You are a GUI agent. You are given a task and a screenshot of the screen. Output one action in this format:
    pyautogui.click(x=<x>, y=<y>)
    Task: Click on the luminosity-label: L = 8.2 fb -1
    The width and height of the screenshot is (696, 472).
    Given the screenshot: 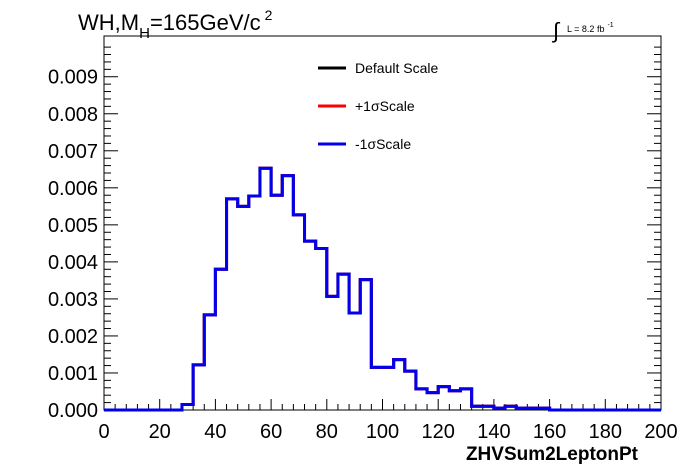 What is the action you would take?
    pyautogui.click(x=590, y=28)
    